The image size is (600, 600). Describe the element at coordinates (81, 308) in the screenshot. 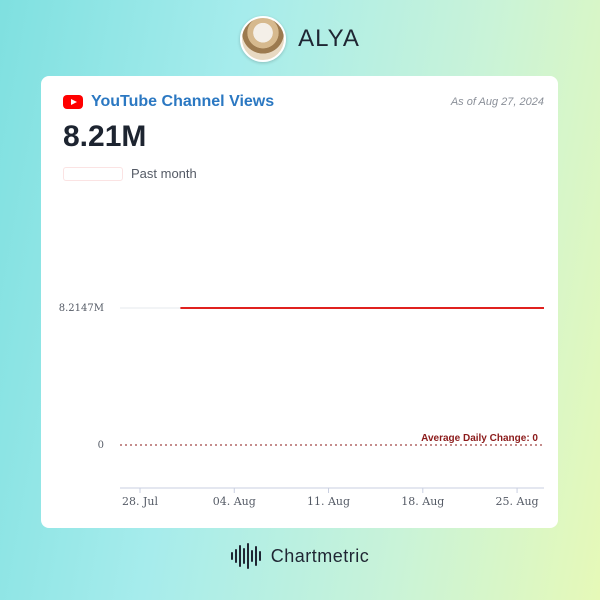

I see `y-tick-label: 8.2147M` at that location.